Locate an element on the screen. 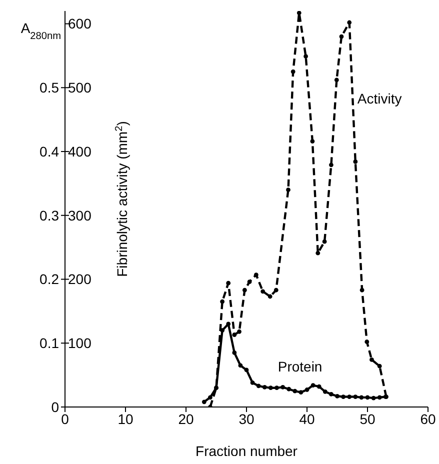  y-tick-label: 0.1 is located at coordinates (50, 343).